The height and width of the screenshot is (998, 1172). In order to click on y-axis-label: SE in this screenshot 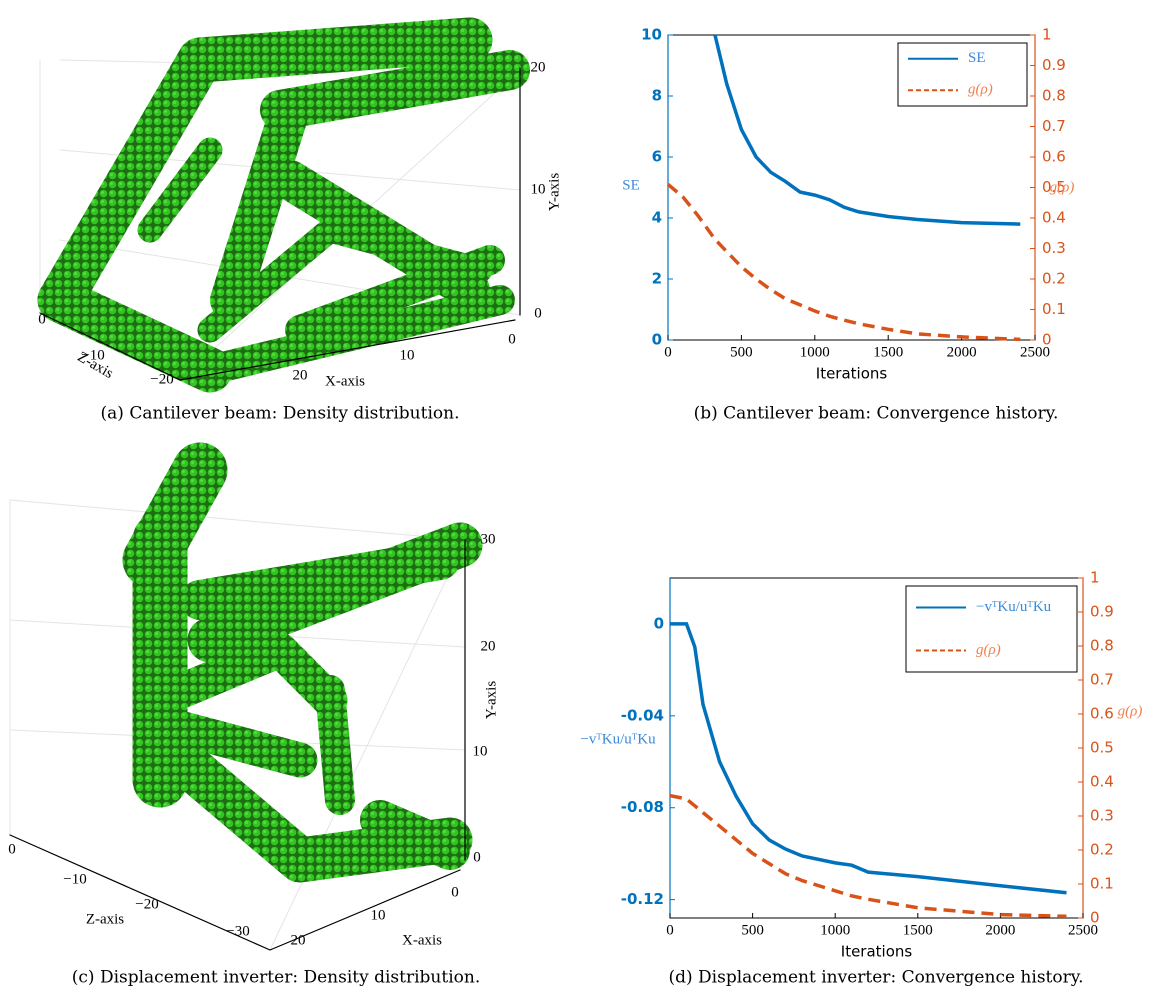, I will do `click(631, 185)`.